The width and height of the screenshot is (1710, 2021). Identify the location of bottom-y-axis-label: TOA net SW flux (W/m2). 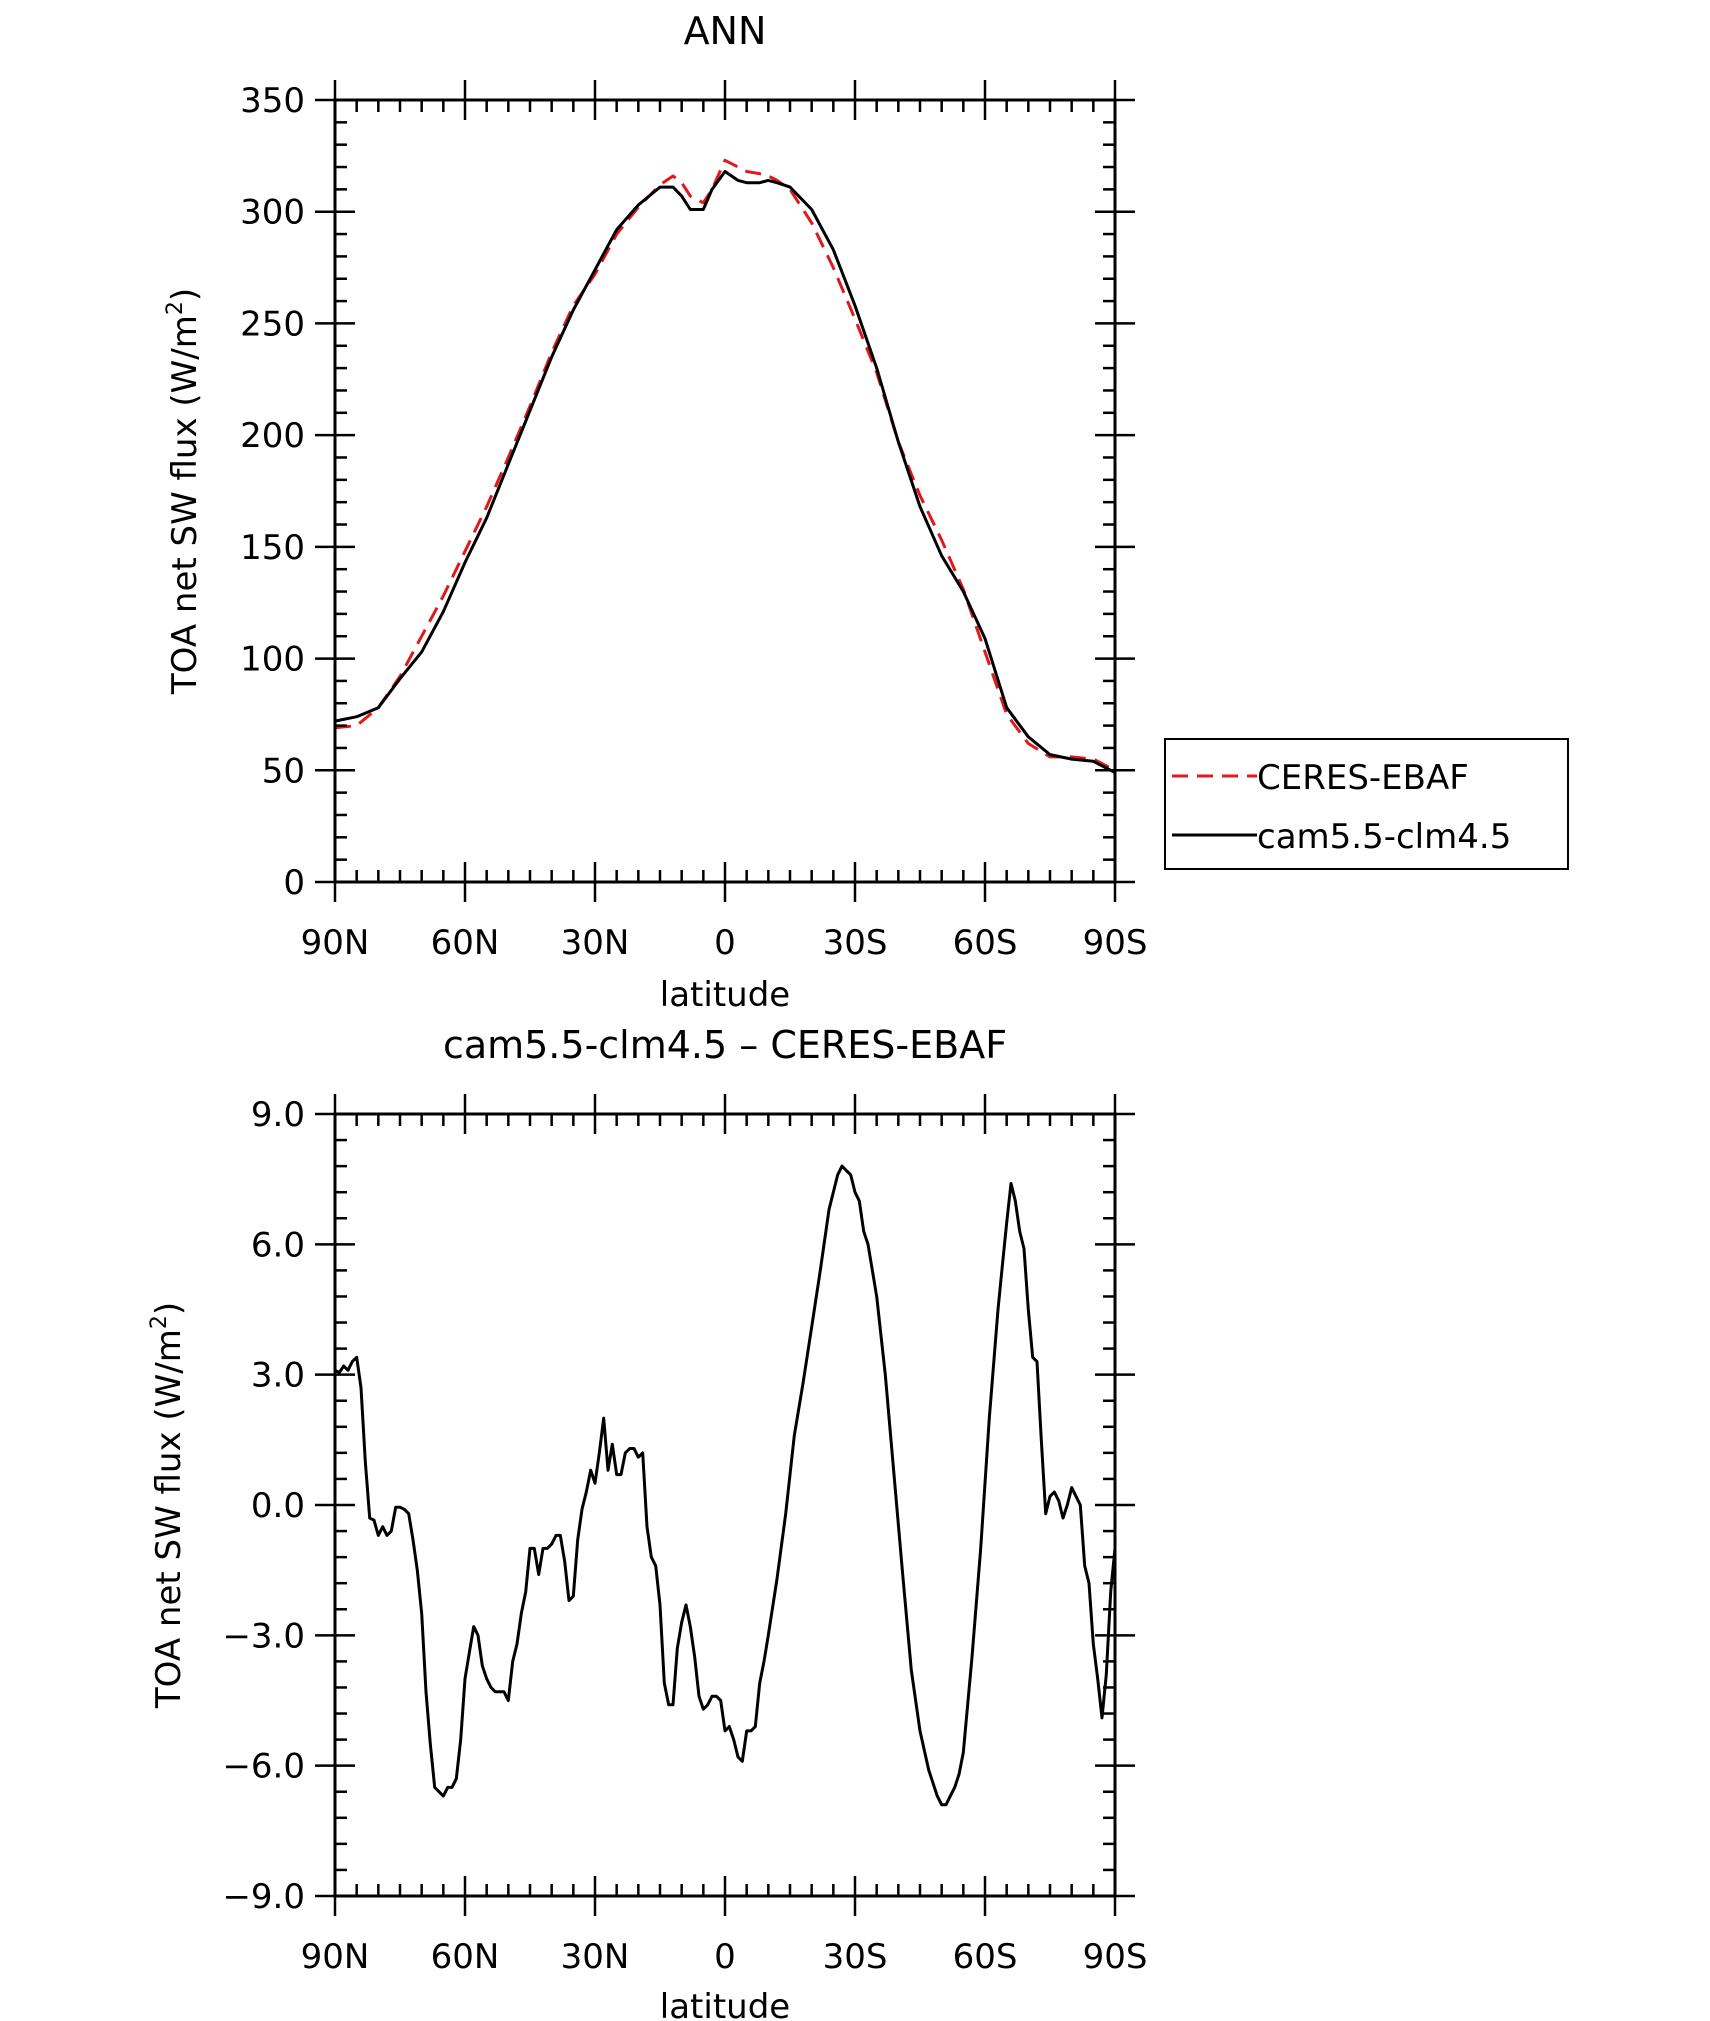
(168, 1505).